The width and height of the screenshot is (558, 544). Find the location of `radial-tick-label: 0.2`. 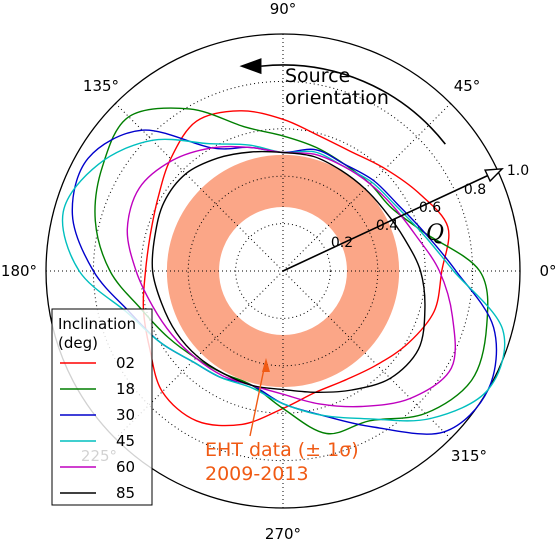

radial-tick-label: 0.2 is located at coordinates (342, 243).